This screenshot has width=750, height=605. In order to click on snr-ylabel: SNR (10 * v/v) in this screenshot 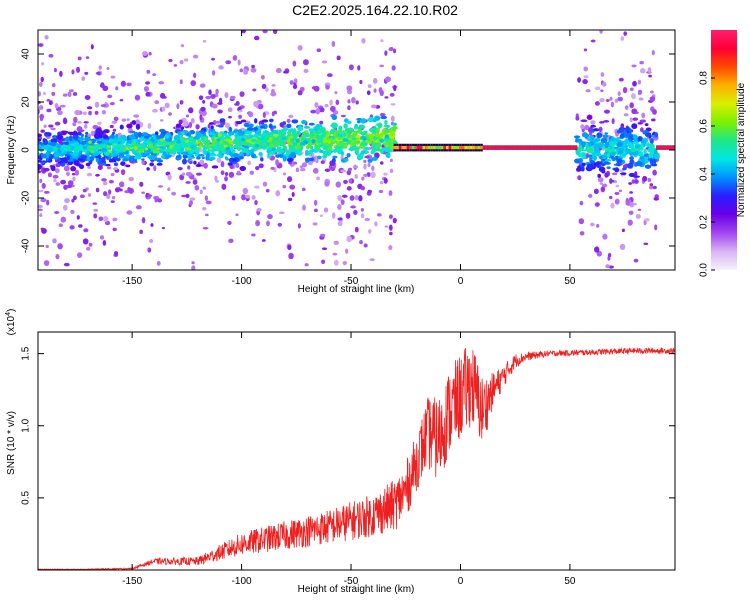, I will do `click(11, 443)`.